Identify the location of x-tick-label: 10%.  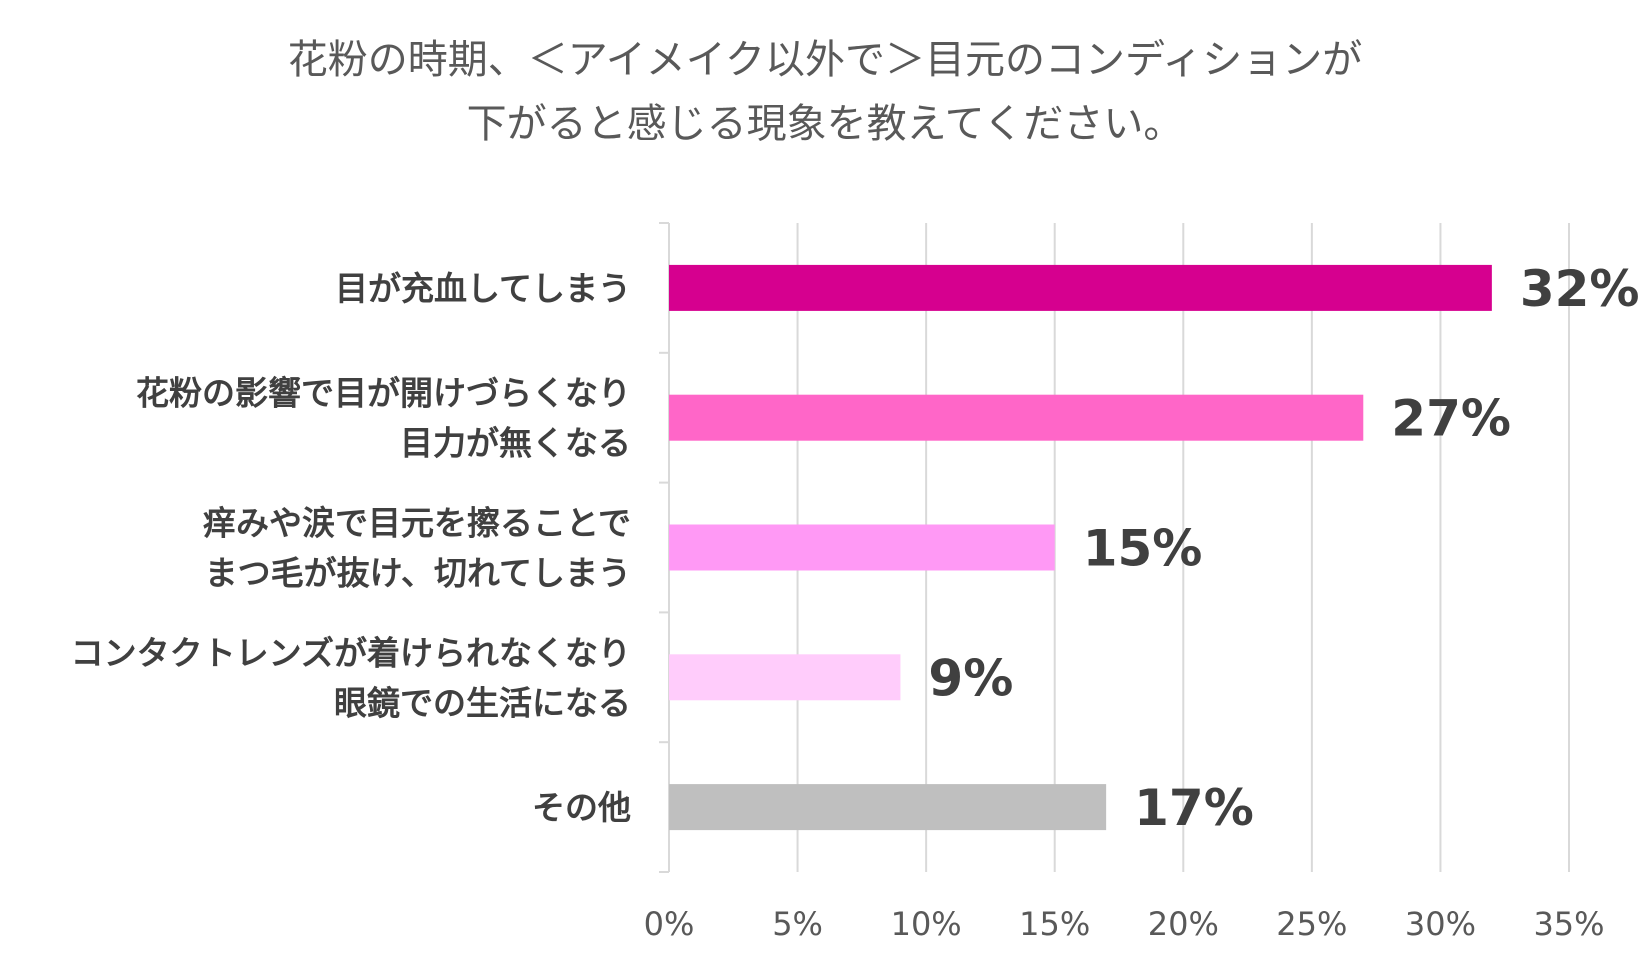
(926, 924).